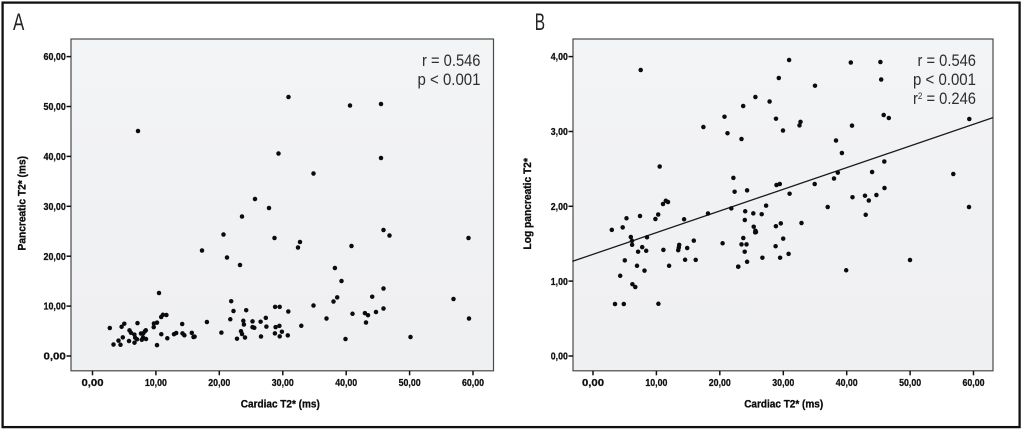 The width and height of the screenshot is (1024, 433). What do you see at coordinates (18, 22) in the screenshot?
I see `svg-text: A` at bounding box center [18, 22].